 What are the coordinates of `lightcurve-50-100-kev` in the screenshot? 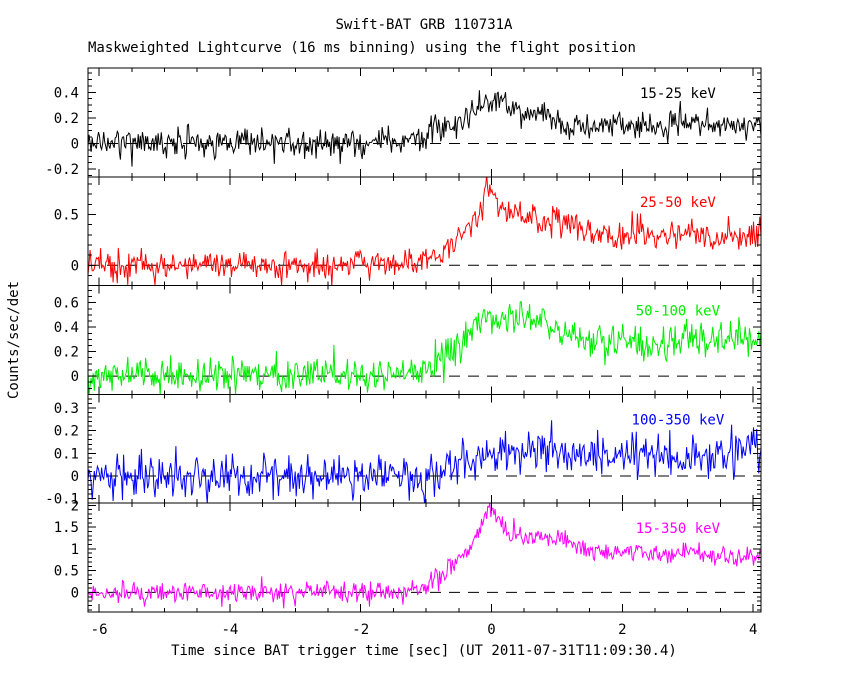 It's located at (424, 347).